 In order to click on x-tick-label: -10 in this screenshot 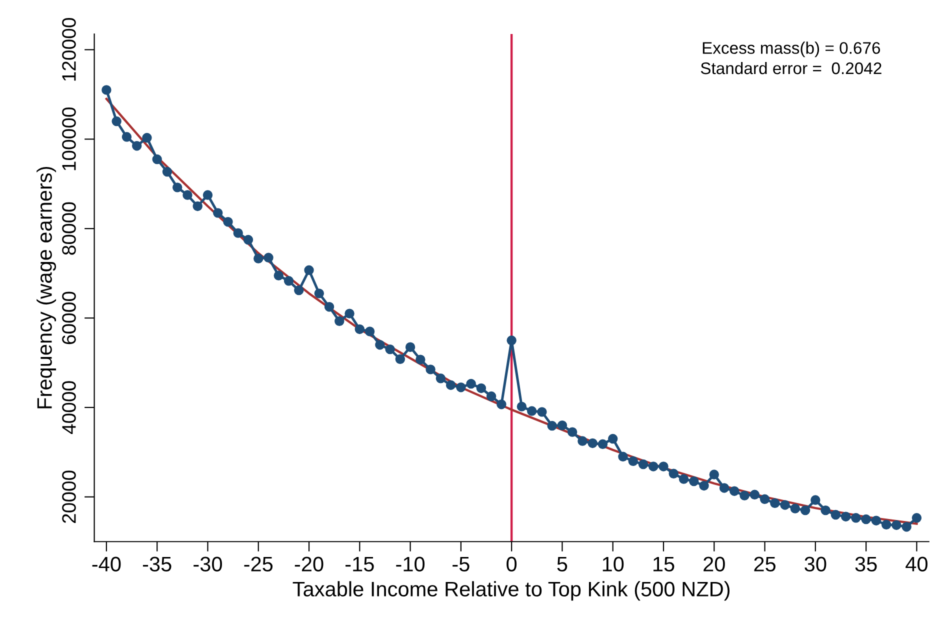, I will do `click(410, 564)`.